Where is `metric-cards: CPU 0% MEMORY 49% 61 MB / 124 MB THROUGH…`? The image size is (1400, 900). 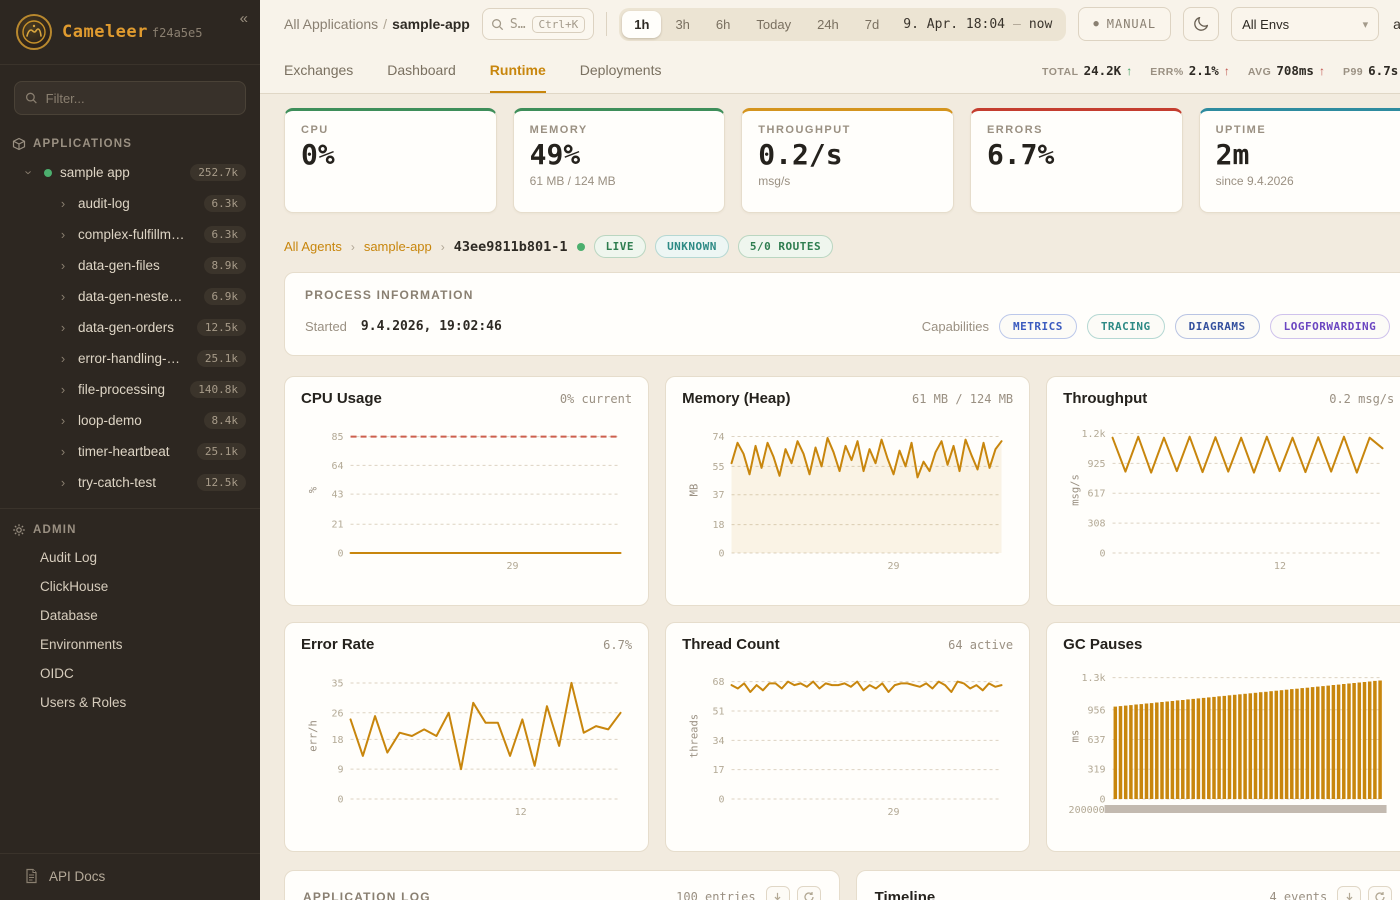 metric-cards: CPU 0% MEMORY 49% 61 MB / 124 MB THROUGH… is located at coordinates (842, 160).